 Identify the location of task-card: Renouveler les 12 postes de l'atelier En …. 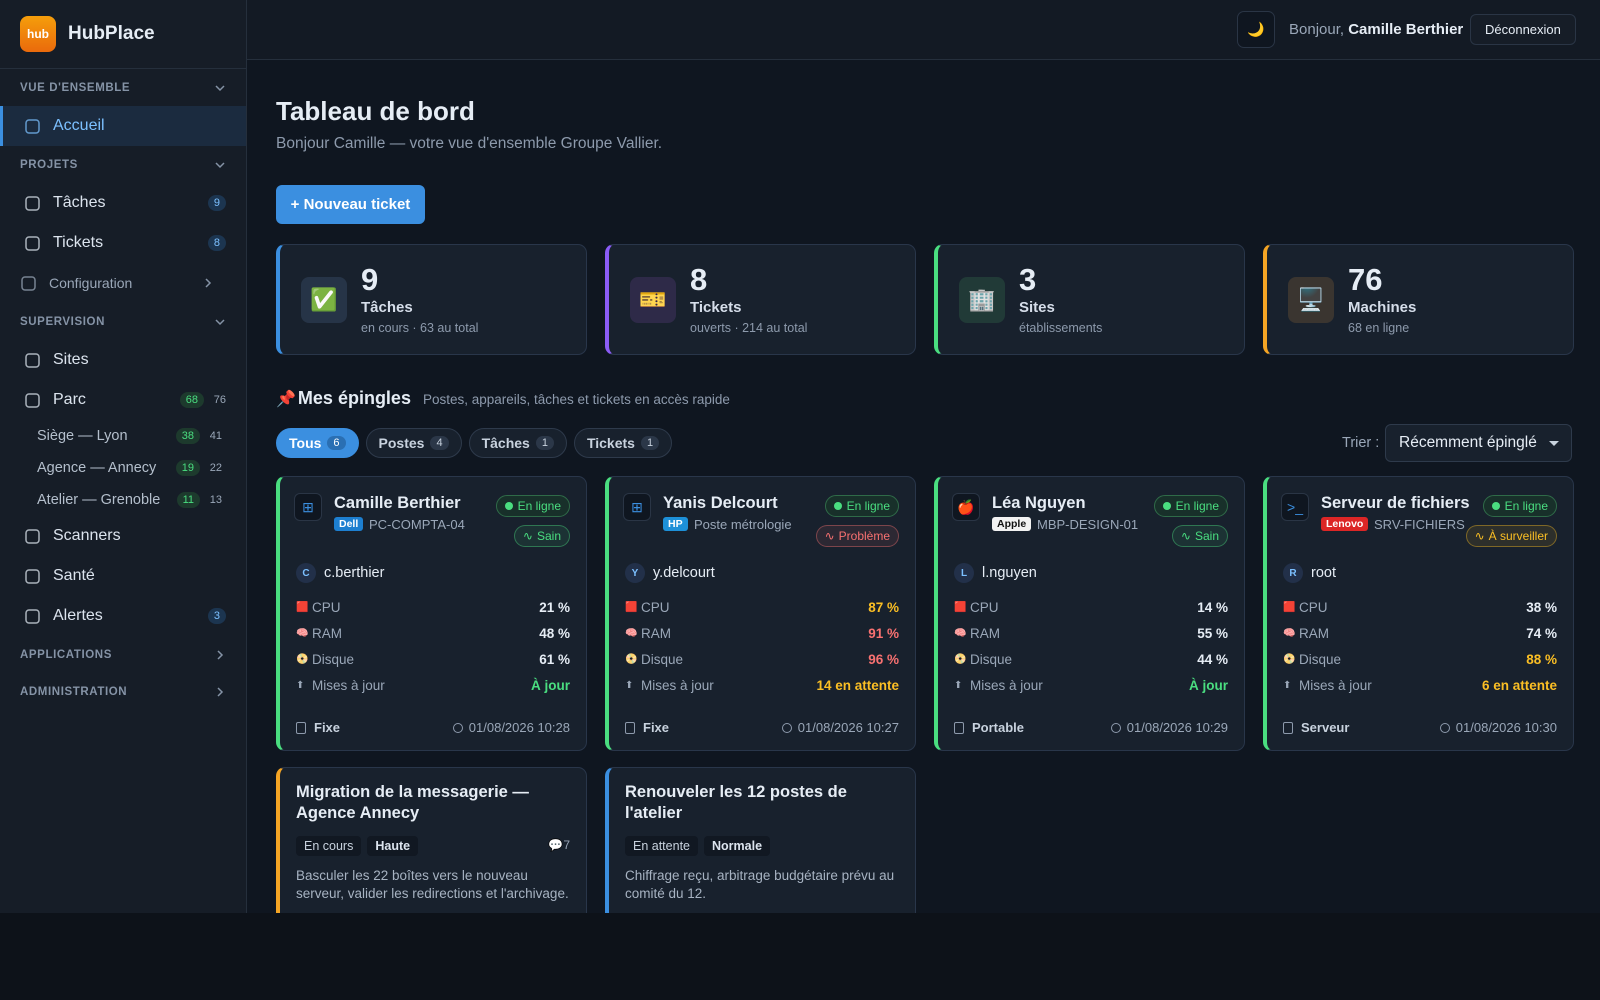
(760, 840).